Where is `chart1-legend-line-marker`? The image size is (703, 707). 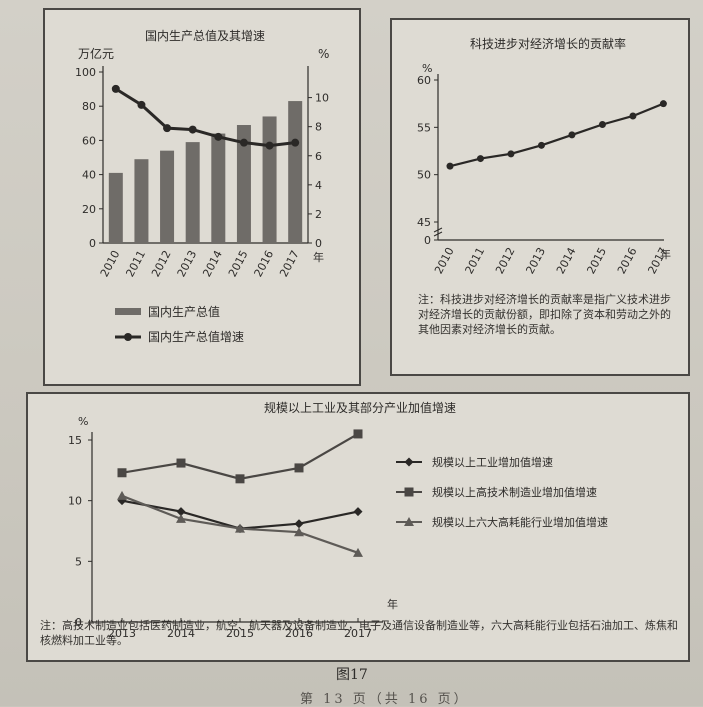 chart1-legend-line-marker is located at coordinates (128, 337).